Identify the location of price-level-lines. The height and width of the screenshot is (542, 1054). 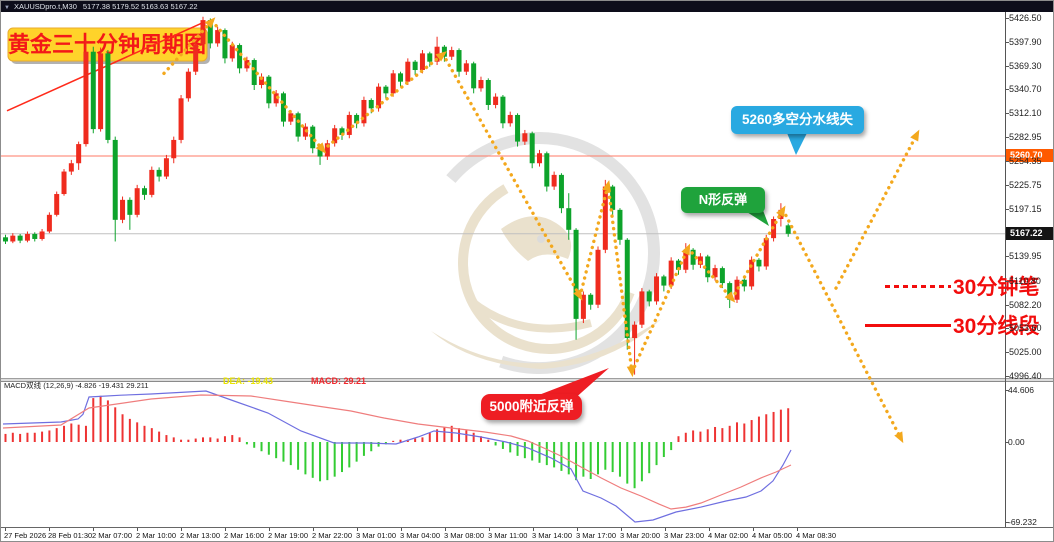
(503, 195).